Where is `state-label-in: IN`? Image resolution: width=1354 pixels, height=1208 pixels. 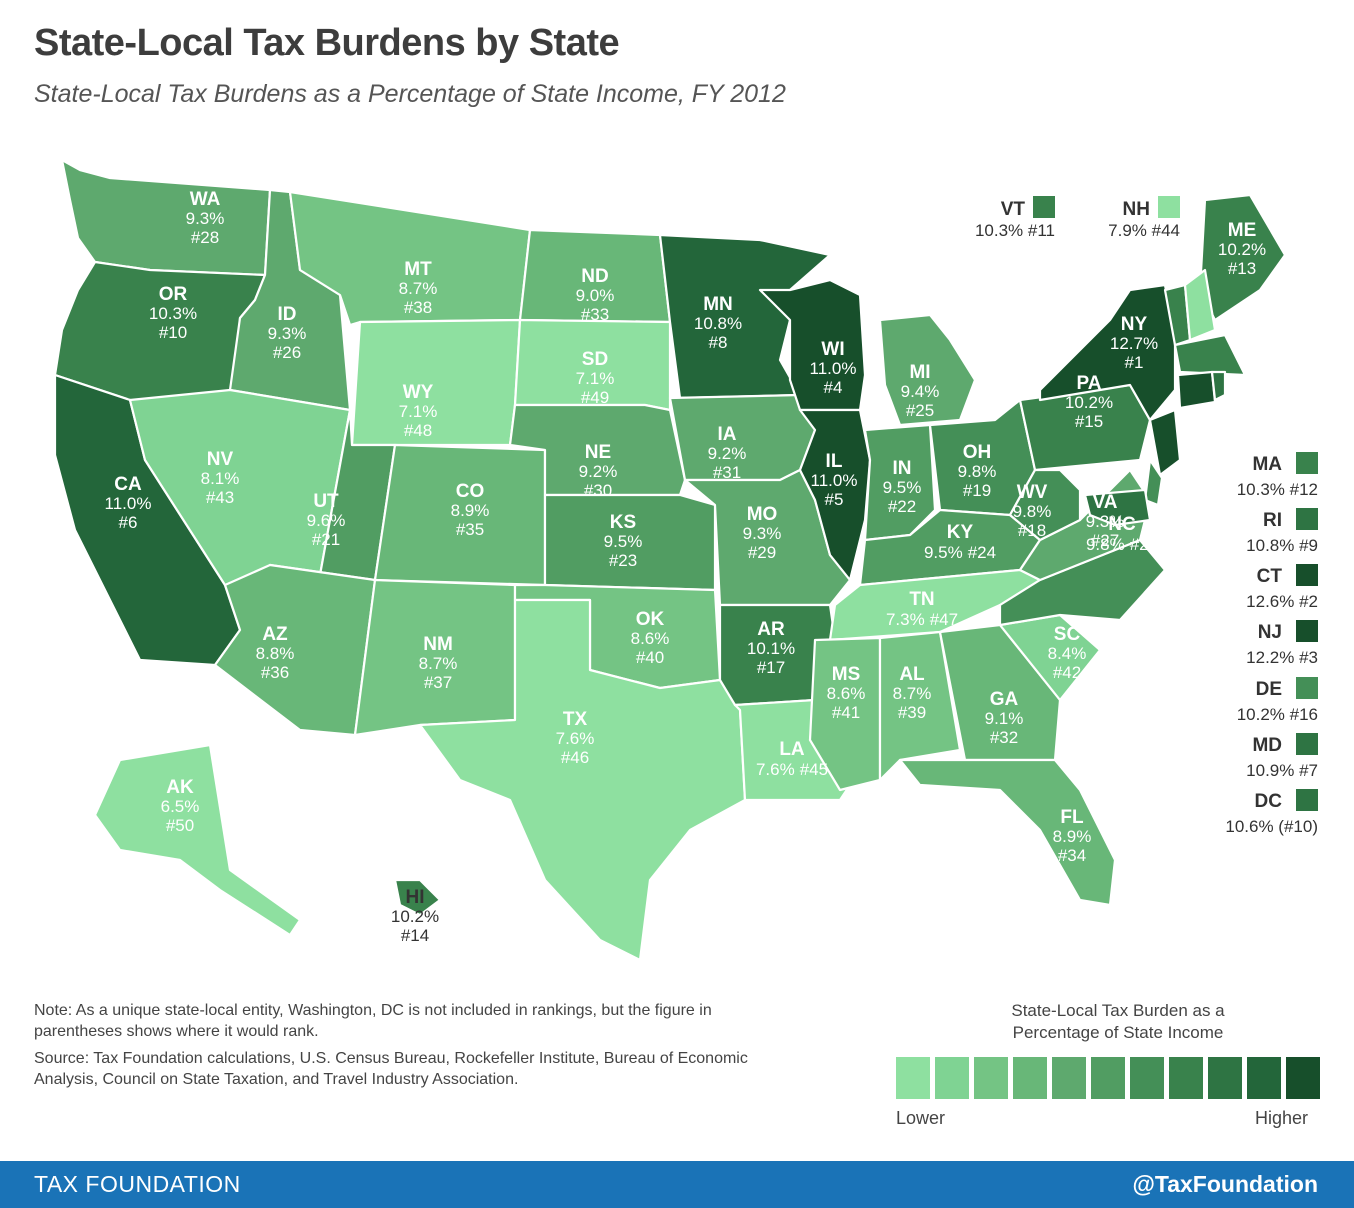 state-label-in: IN is located at coordinates (902, 468).